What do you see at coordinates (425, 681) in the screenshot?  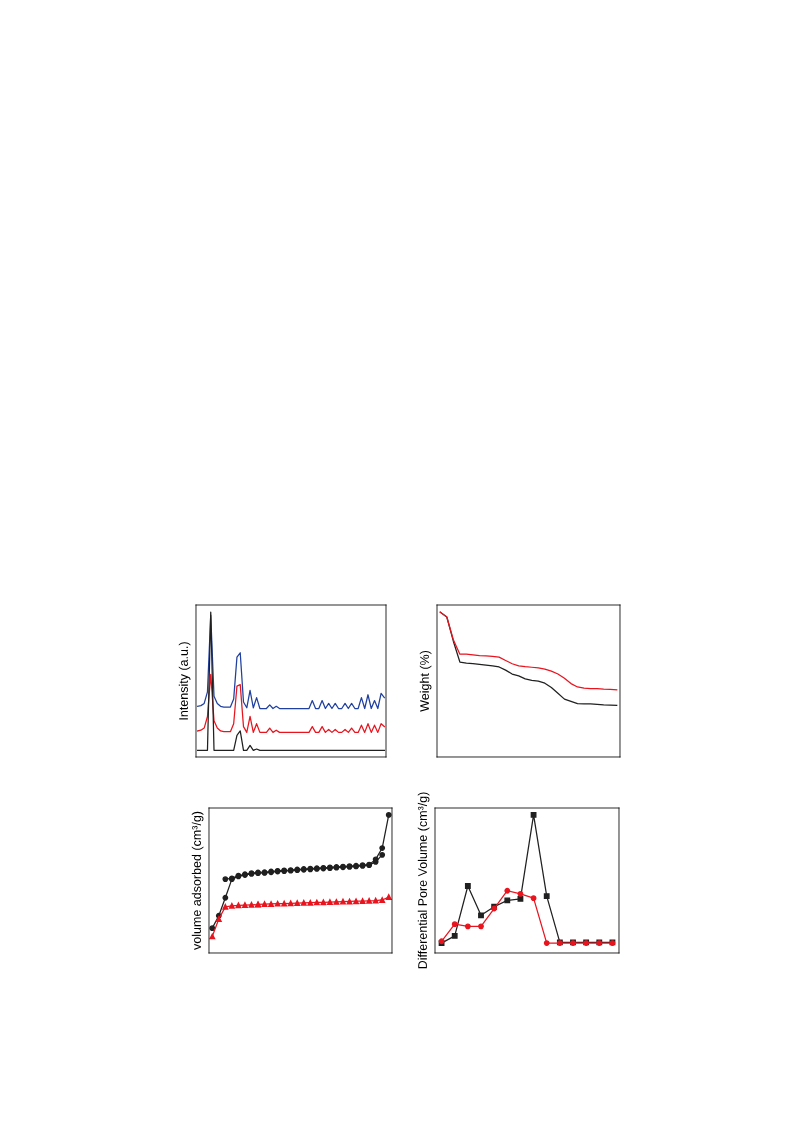 I see `y-axis-title: Weight (%)` at bounding box center [425, 681].